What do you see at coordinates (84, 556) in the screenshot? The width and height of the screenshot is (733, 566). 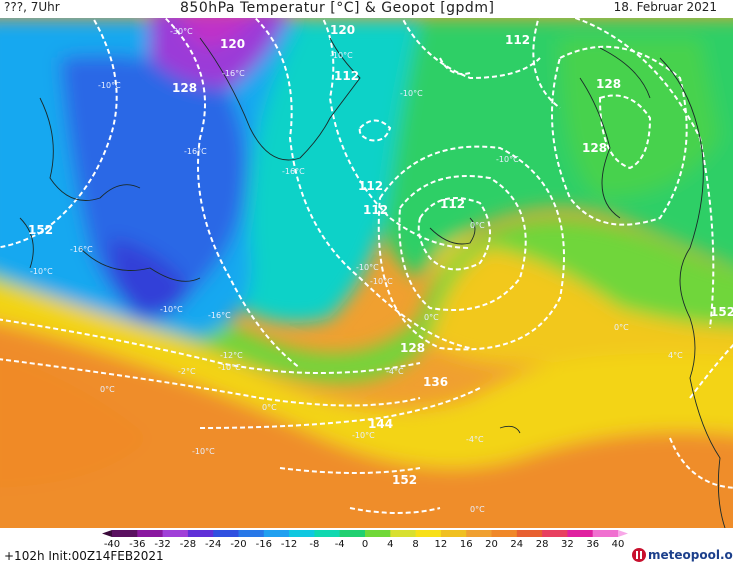 I see `run-info: +102h Init:00Z14FEB2021` at bounding box center [84, 556].